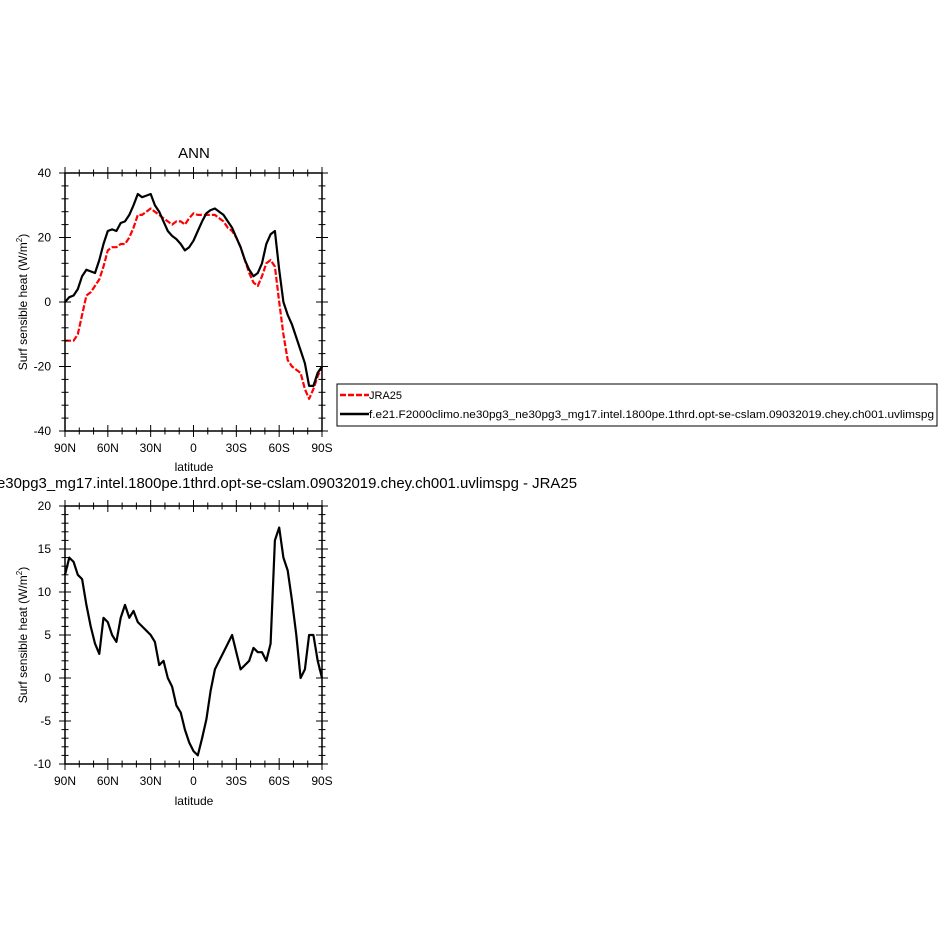 This screenshot has width=952, height=950. I want to click on top-plot-area, so click(194, 296).